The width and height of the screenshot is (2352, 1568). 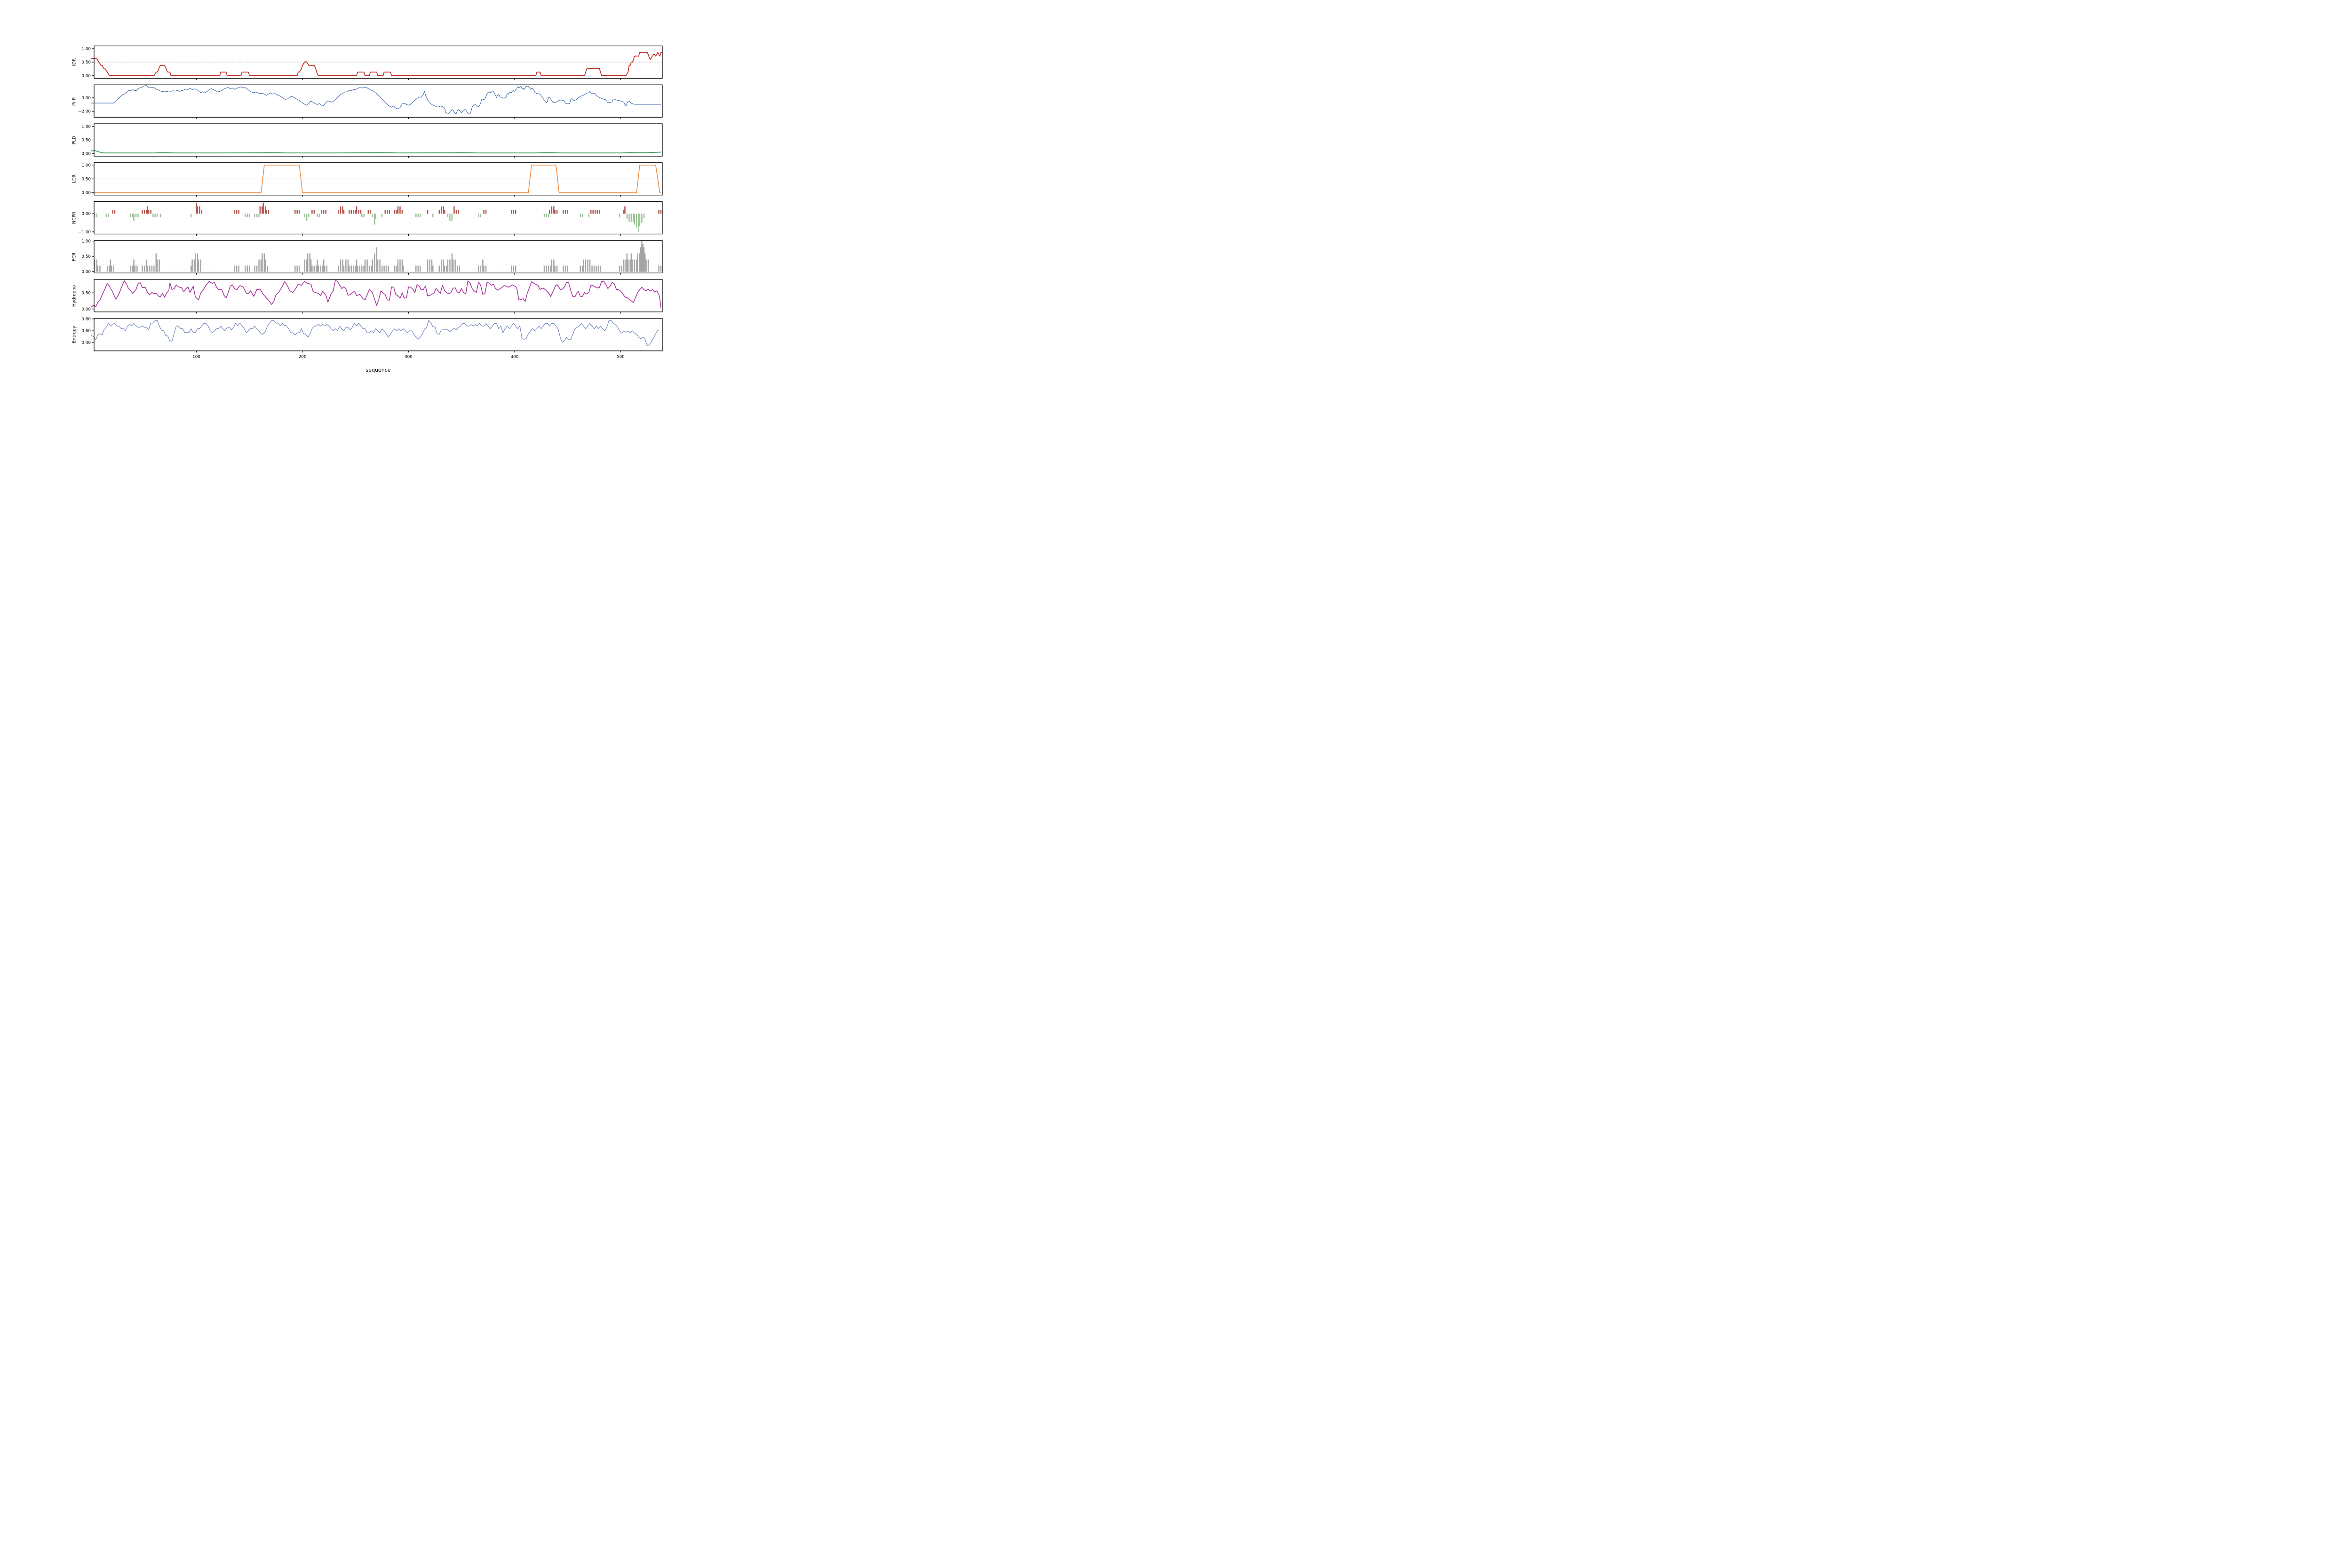 I want to click on ytick-label-fcr: 0.00, so click(x=86, y=272).